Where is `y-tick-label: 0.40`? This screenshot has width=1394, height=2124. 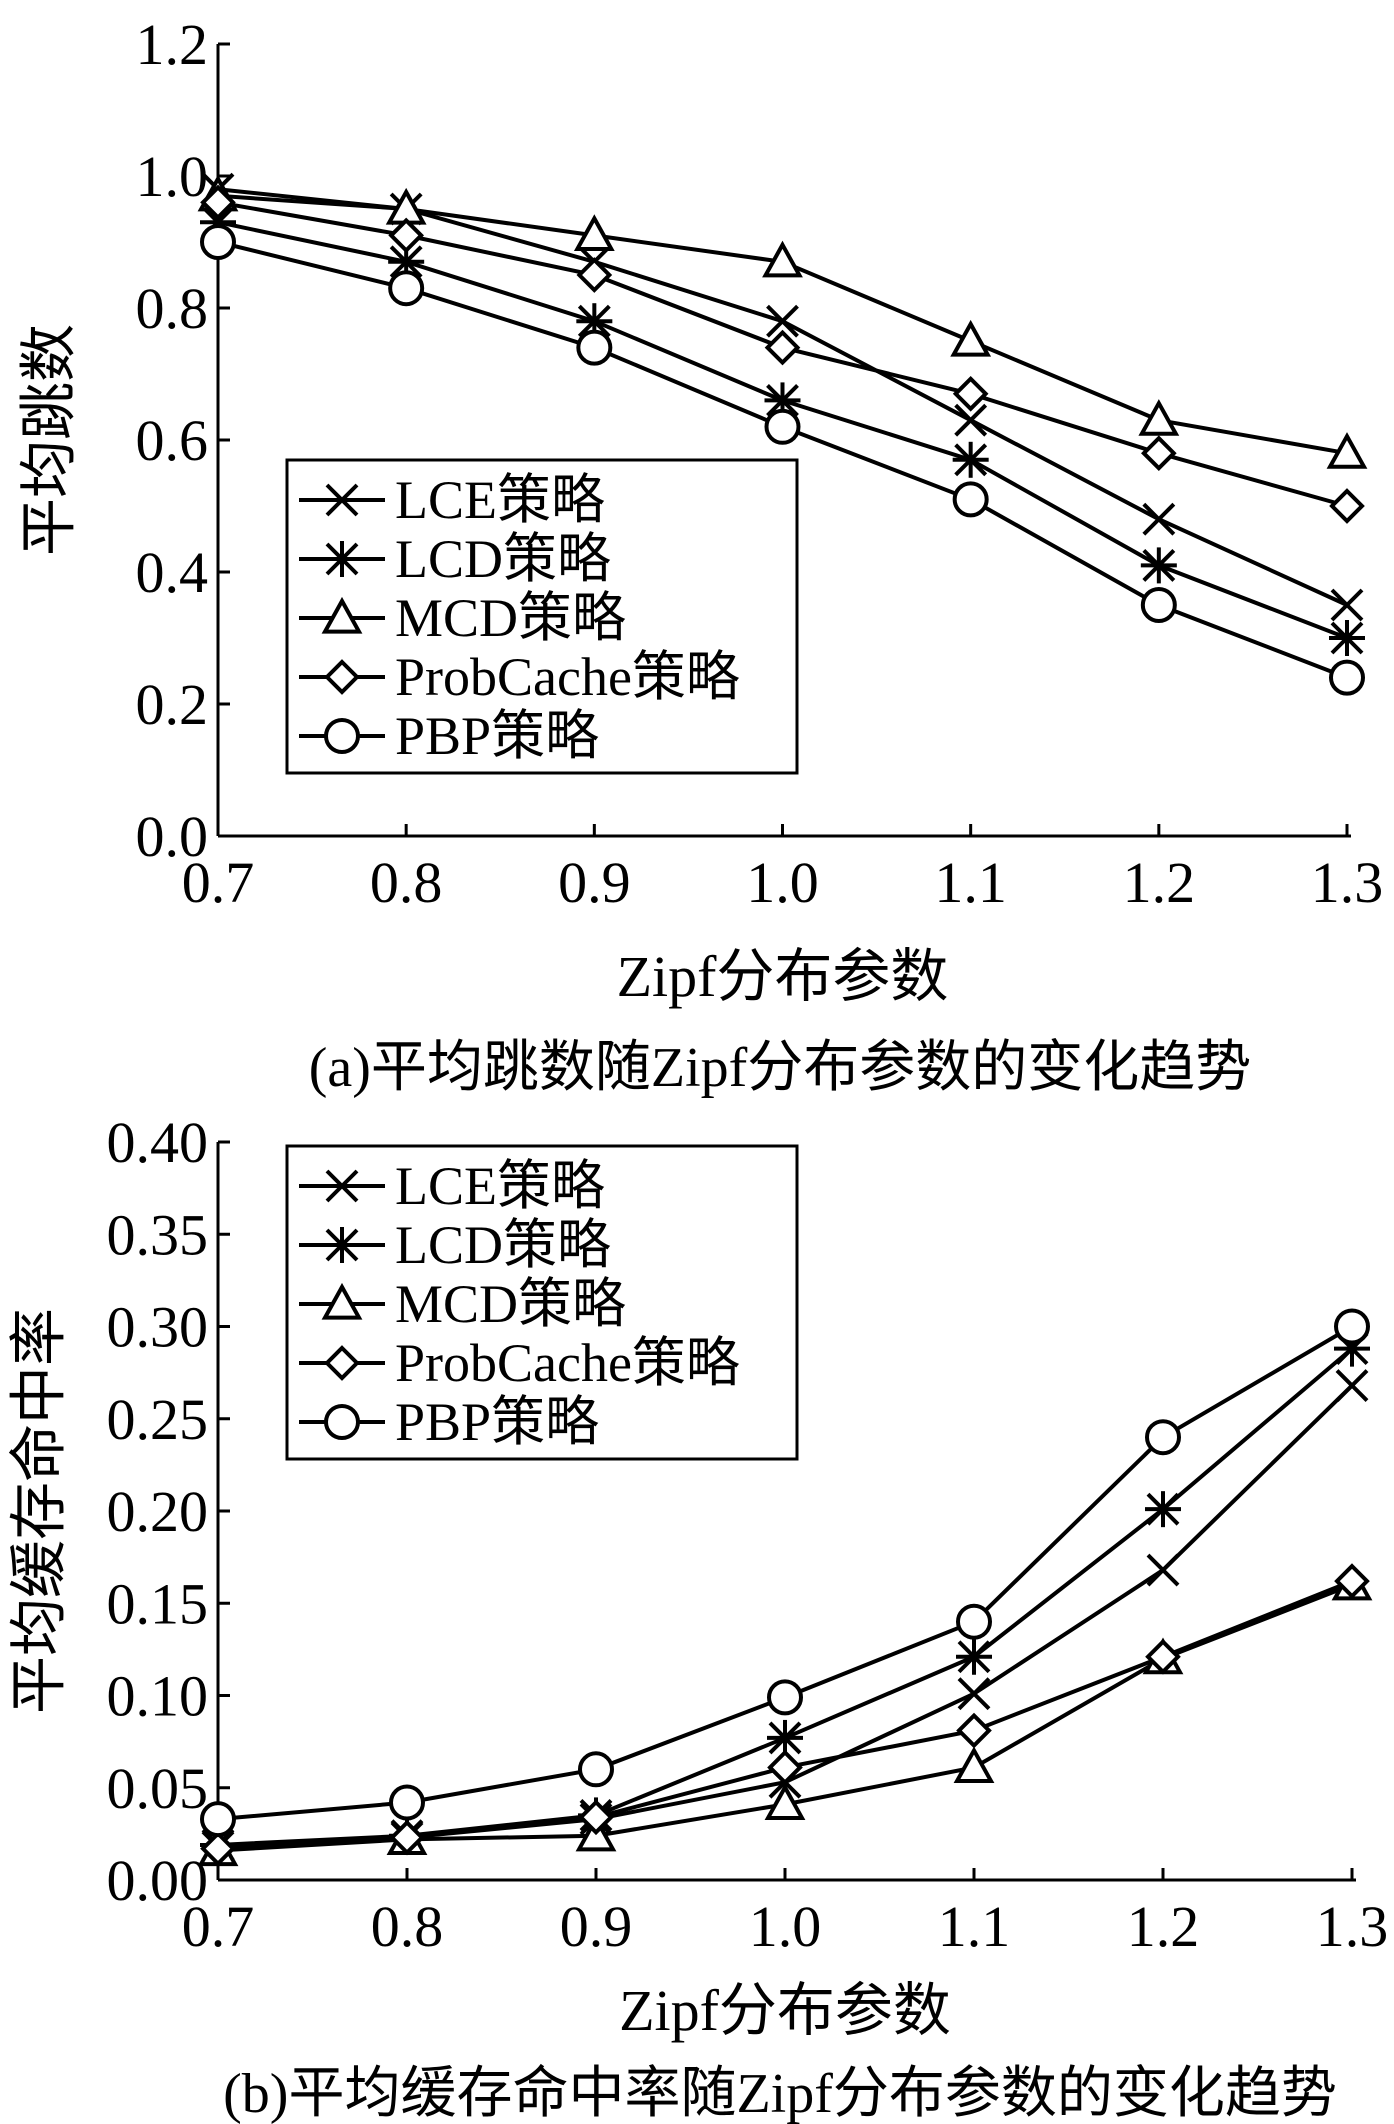
y-tick-label: 0.40 is located at coordinates (158, 1142).